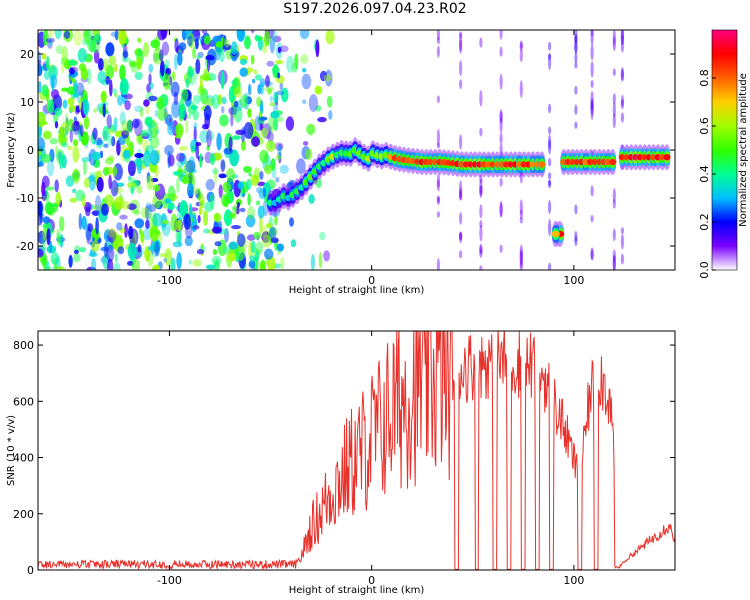 The height and width of the screenshot is (600, 750). I want to click on y-tick-label: 10, so click(27, 102).